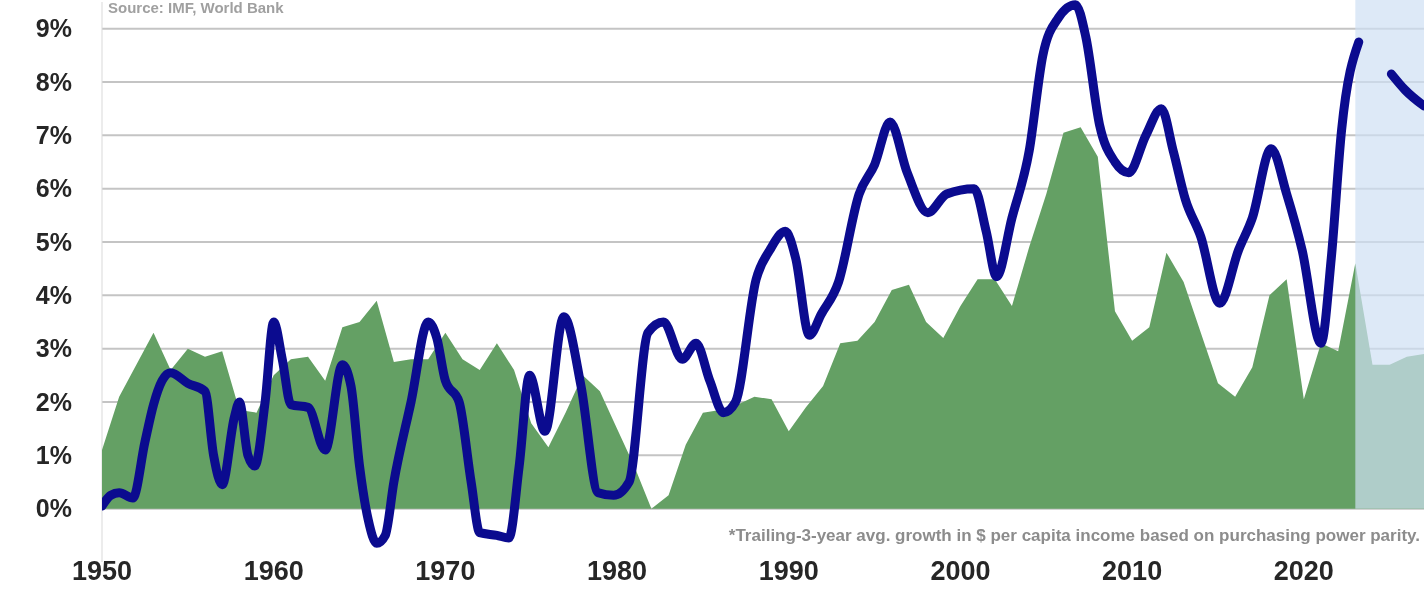 Image resolution: width=1424 pixels, height=607 pixels. Describe the element at coordinates (53, 28) in the screenshot. I see `y-tick-label: 9%` at that location.